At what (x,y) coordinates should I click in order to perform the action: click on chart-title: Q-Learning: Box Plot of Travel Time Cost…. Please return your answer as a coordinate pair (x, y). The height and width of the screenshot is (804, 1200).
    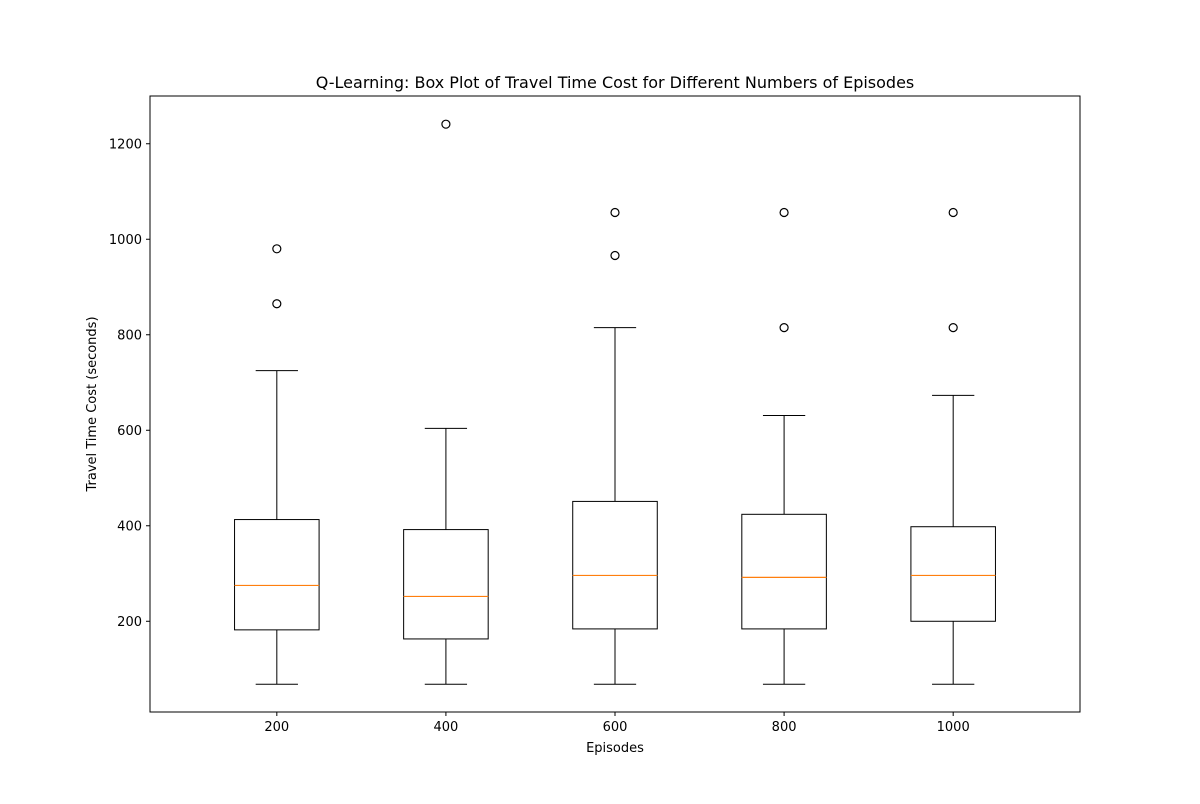
    Looking at the image, I should click on (615, 82).